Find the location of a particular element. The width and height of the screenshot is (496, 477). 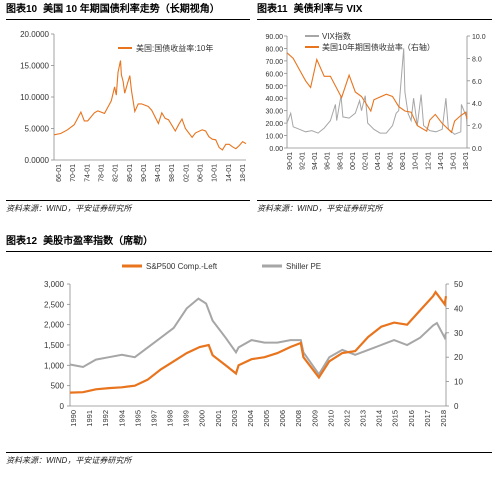

x-tick-label: 1992 is located at coordinates (105, 418).